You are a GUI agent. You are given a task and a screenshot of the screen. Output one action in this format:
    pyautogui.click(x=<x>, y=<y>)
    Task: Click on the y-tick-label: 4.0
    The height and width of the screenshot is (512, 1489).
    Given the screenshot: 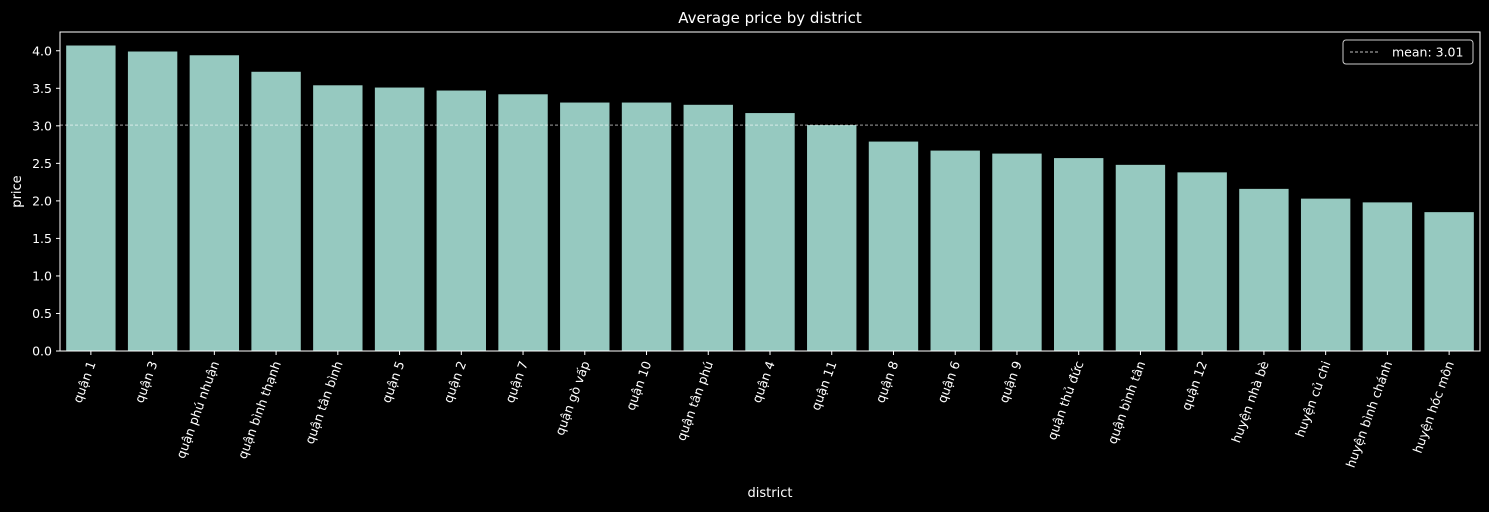 What is the action you would take?
    pyautogui.click(x=42, y=50)
    